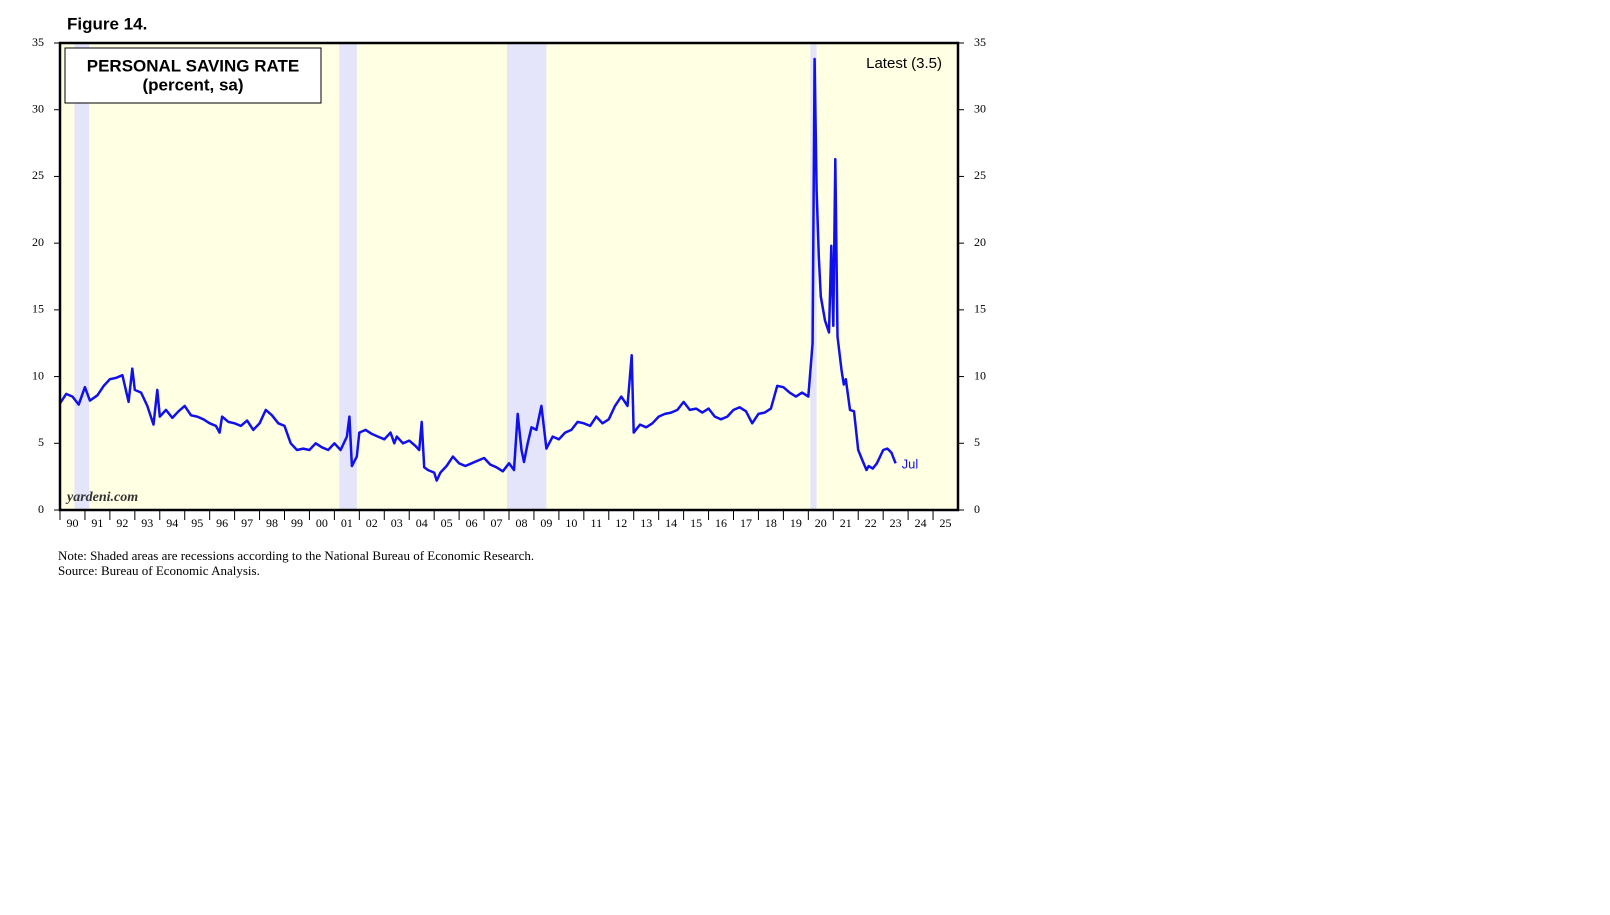 The image size is (1610, 915). I want to click on x-tick-label: 06, so click(472, 523).